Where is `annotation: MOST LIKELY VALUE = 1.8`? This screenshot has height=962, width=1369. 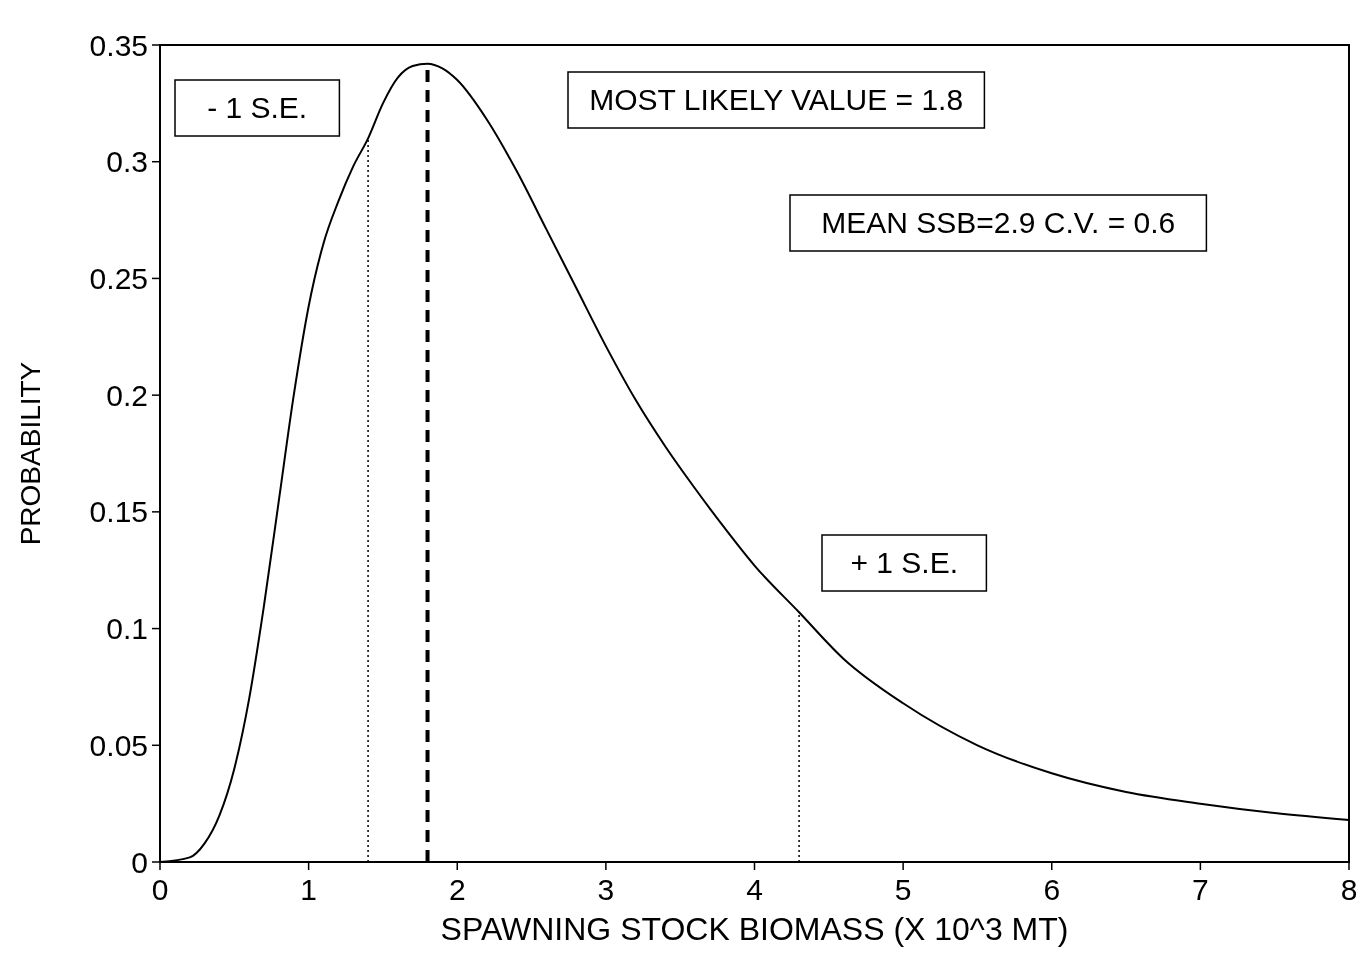 annotation: MOST LIKELY VALUE = 1.8 is located at coordinates (776, 99).